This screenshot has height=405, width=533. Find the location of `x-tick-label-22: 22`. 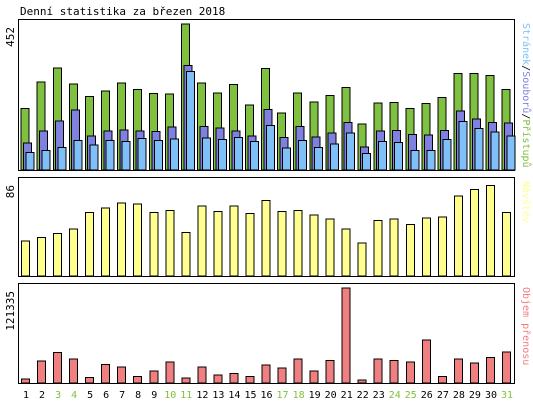

x-tick-label-22: 22 is located at coordinates (363, 395).